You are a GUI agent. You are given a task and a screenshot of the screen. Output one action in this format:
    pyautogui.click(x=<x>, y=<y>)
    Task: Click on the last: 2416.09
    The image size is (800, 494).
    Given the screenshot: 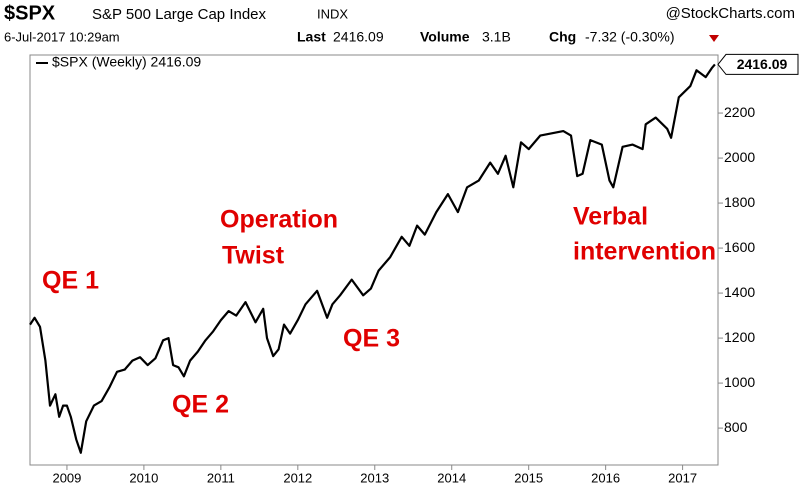 What is the action you would take?
    pyautogui.click(x=358, y=37)
    